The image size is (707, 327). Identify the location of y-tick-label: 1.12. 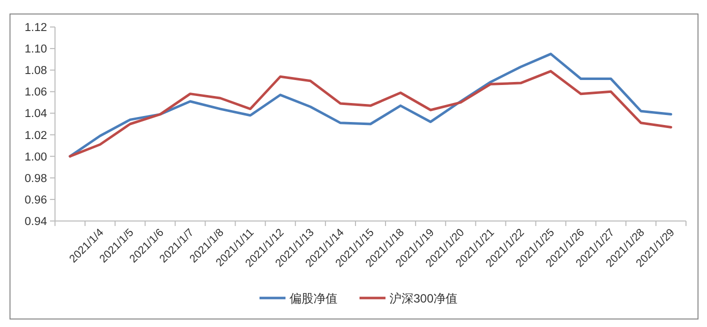
(35, 28).